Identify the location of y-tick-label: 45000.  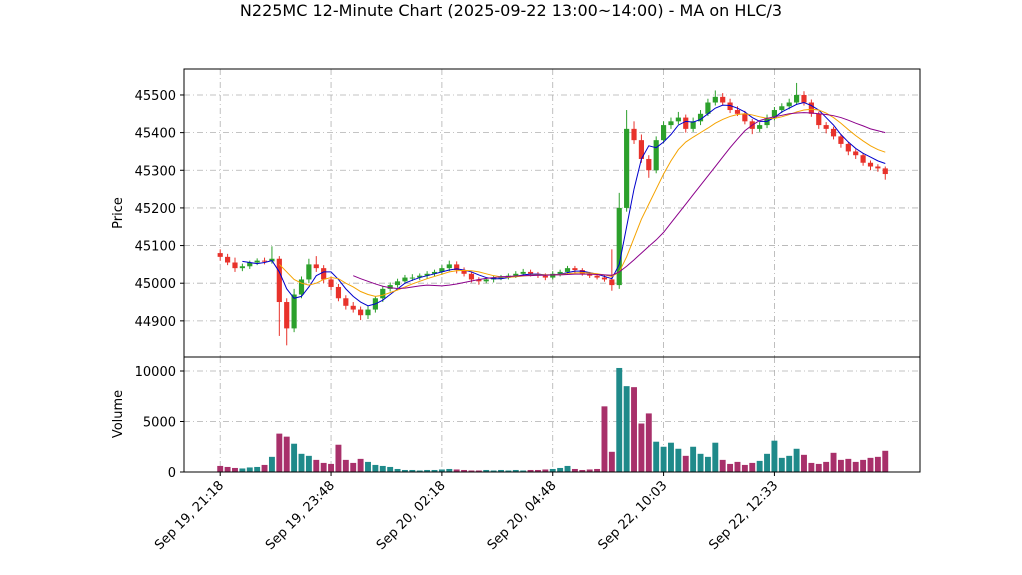
(155, 284).